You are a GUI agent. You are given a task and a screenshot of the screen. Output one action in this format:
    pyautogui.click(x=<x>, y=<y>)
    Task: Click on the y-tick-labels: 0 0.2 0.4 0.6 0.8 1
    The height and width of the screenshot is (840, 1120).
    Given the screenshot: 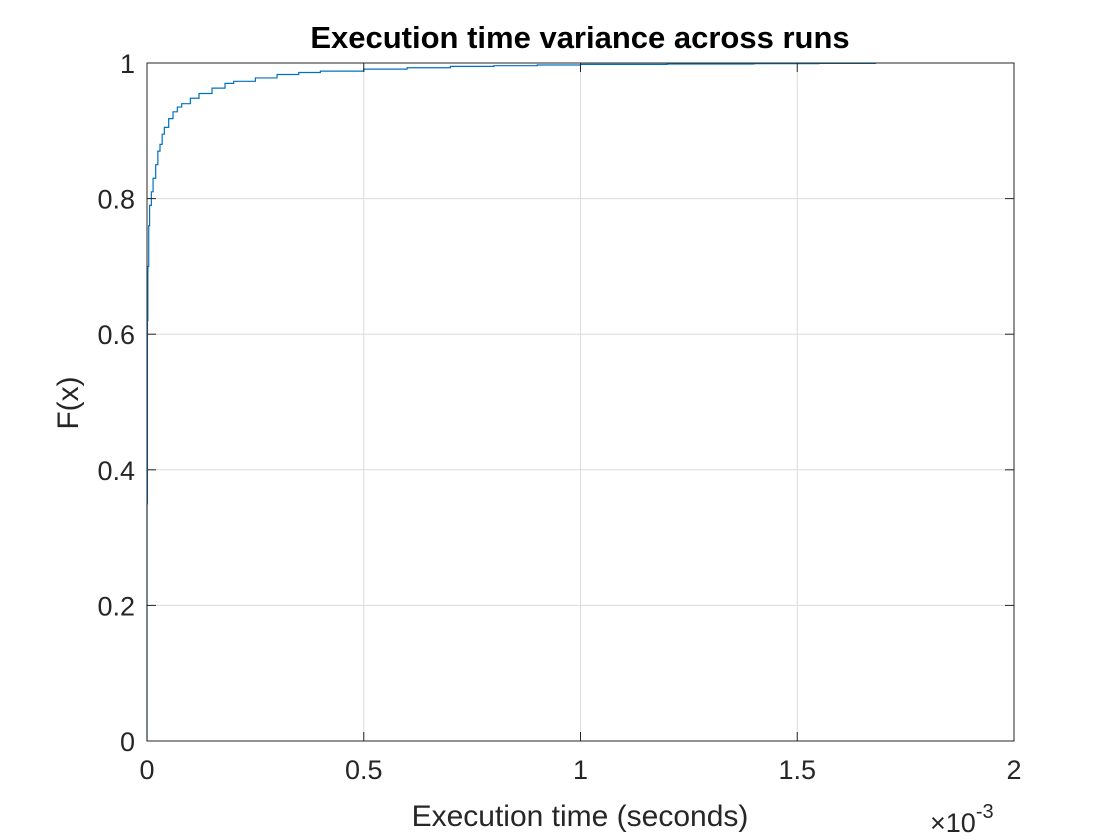 What is the action you would take?
    pyautogui.click(x=116, y=403)
    